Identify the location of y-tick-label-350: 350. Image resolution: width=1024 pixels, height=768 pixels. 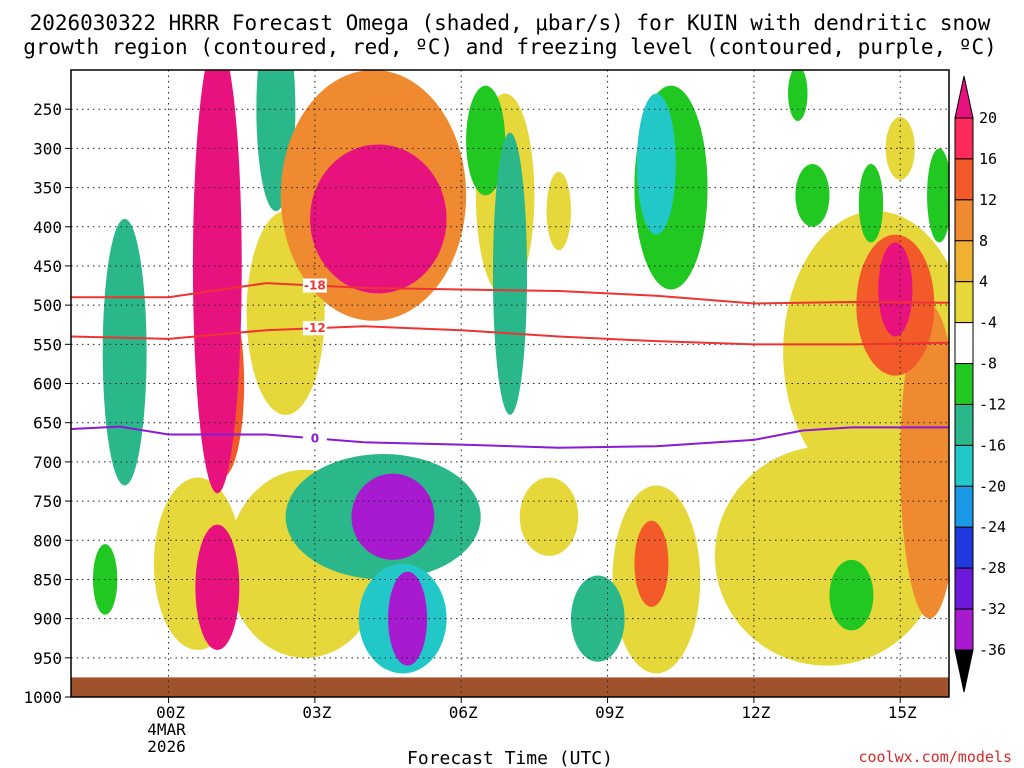
(47, 188).